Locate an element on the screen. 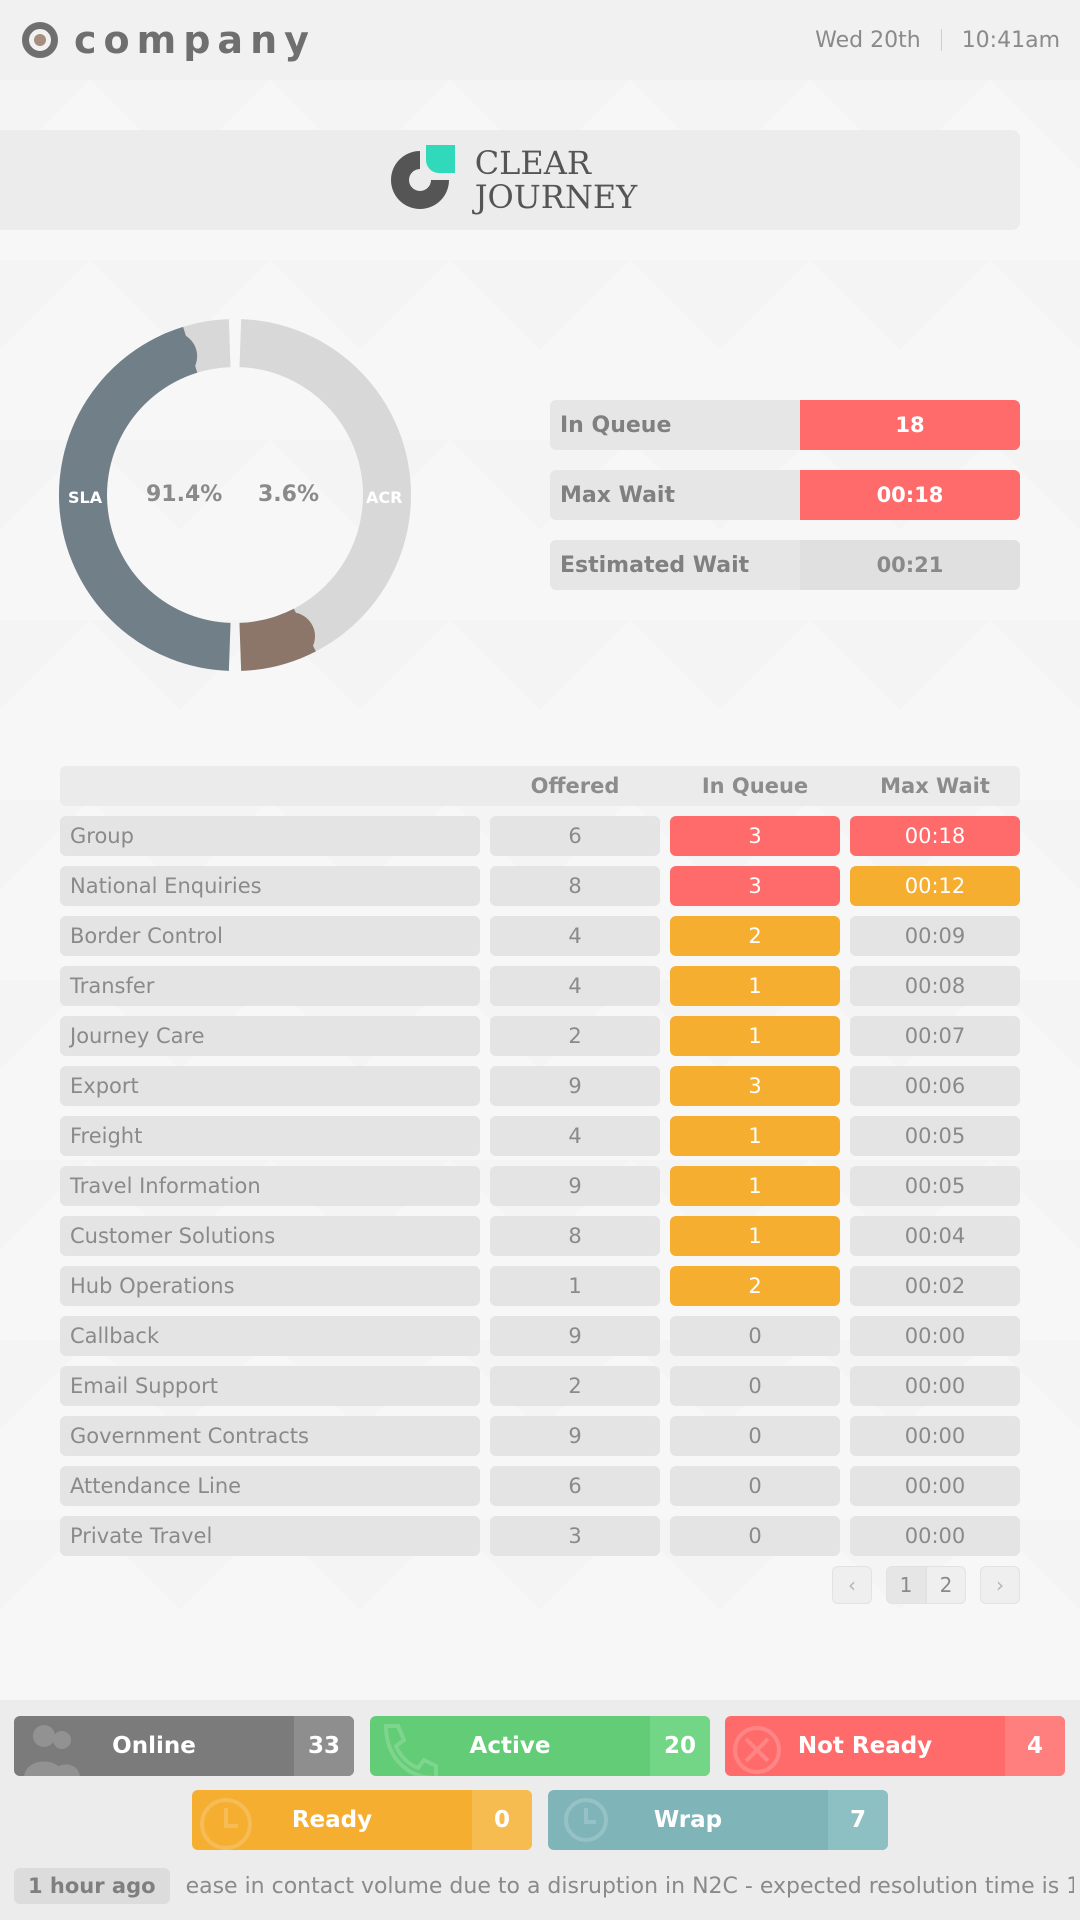 Image resolution: width=1080 pixels, height=1920 pixels. page-2-button: 2 is located at coordinates (946, 1585).